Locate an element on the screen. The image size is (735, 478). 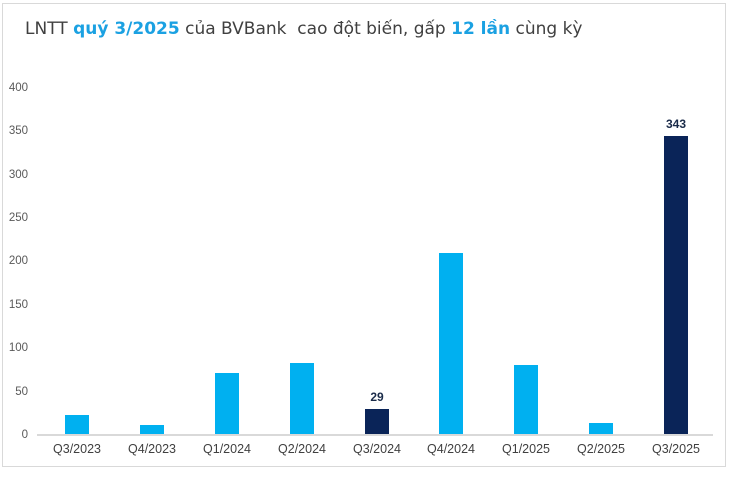
title-accent-segment: quý 3/2025 is located at coordinates (126, 29).